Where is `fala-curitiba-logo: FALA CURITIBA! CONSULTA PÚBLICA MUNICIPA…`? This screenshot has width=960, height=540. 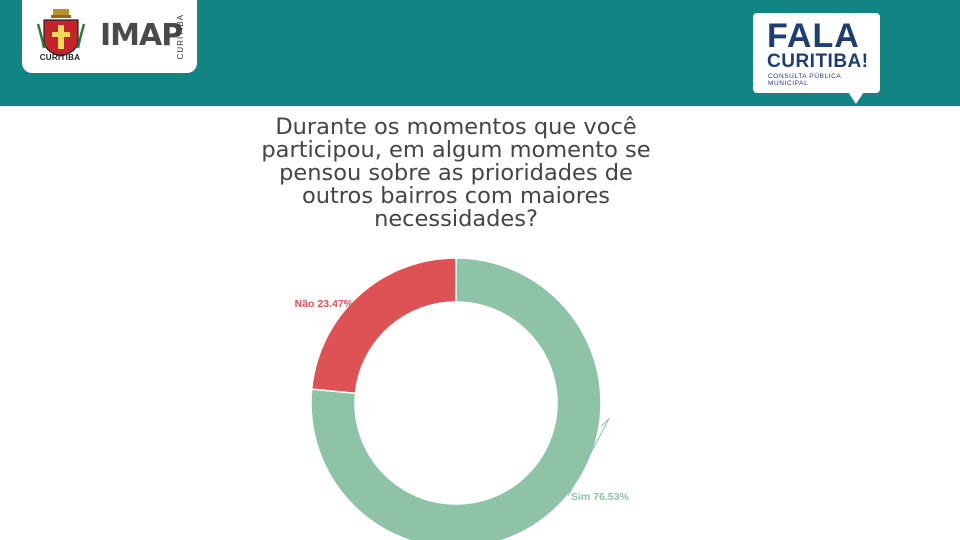 fala-curitiba-logo: FALA CURITIBA! CONSULTA PÚBLICA MUNICIPA… is located at coordinates (816, 53).